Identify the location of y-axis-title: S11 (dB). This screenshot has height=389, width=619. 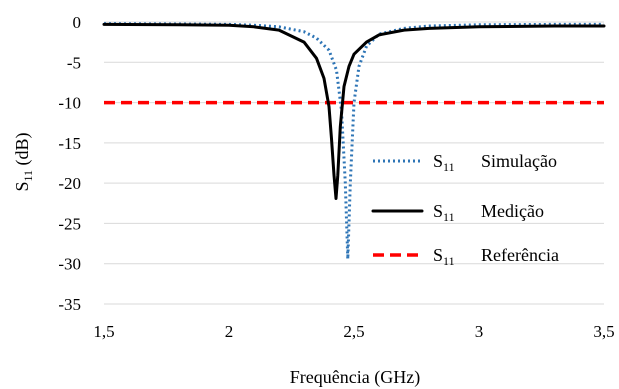
(23, 161).